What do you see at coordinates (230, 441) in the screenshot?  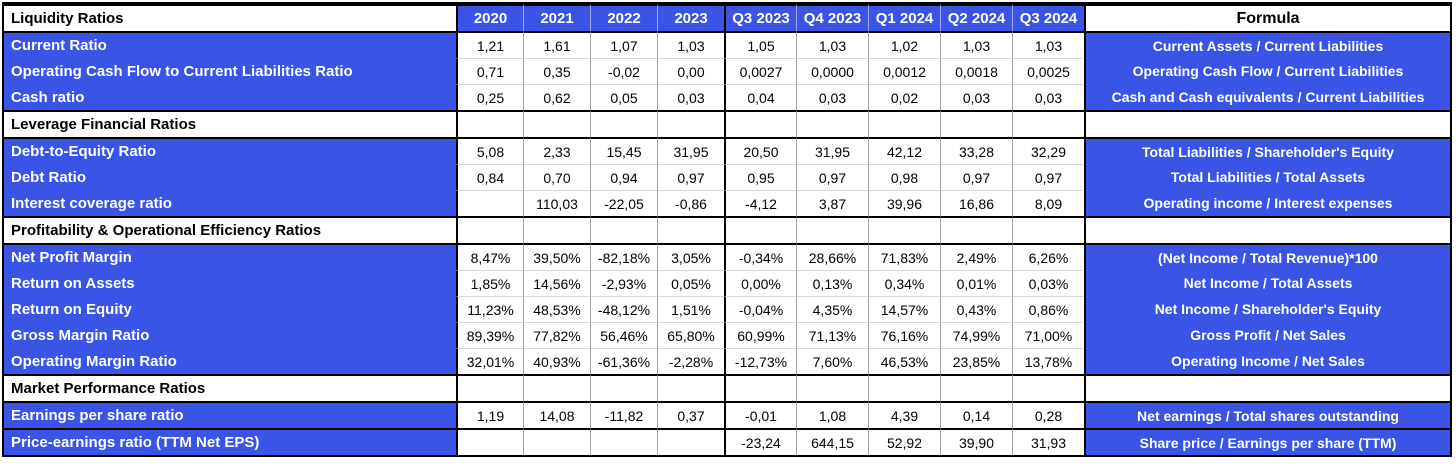 I see `row-label: Price-earnings ratio (TTM Net EPS)` at bounding box center [230, 441].